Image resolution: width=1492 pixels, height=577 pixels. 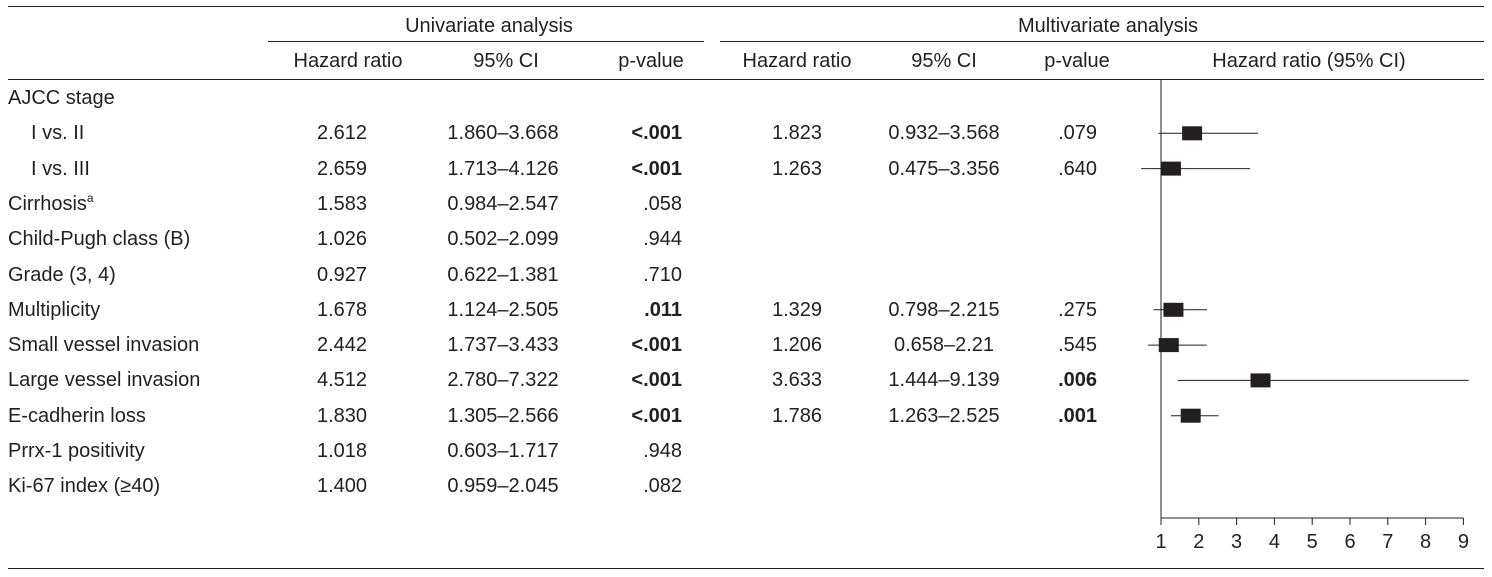 What do you see at coordinates (486, 41) in the screenshot?
I see `univariate-header-rule` at bounding box center [486, 41].